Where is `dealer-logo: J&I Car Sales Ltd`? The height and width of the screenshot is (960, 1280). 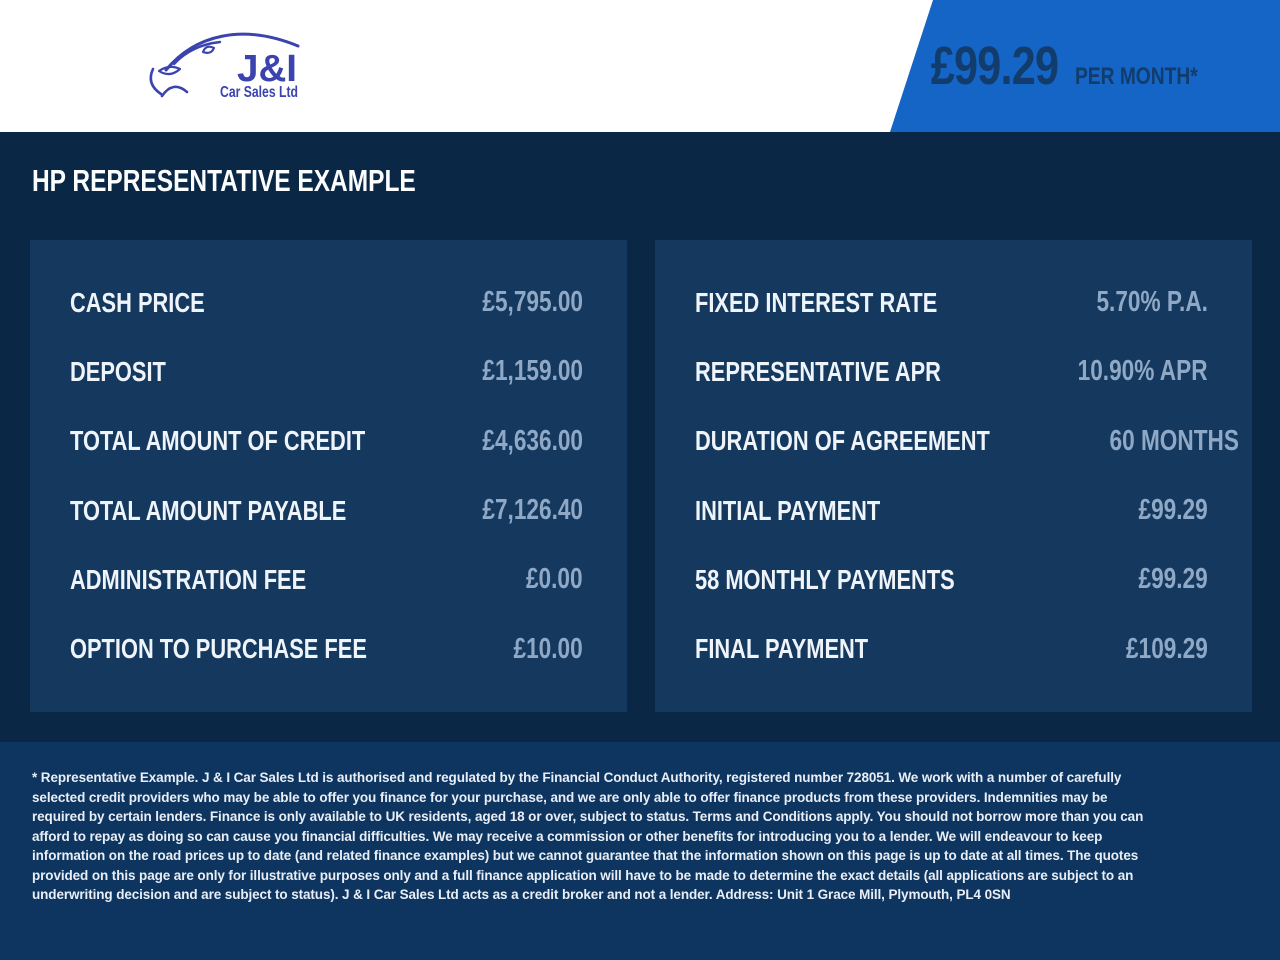 dealer-logo: J&I Car Sales Ltd is located at coordinates (220, 65).